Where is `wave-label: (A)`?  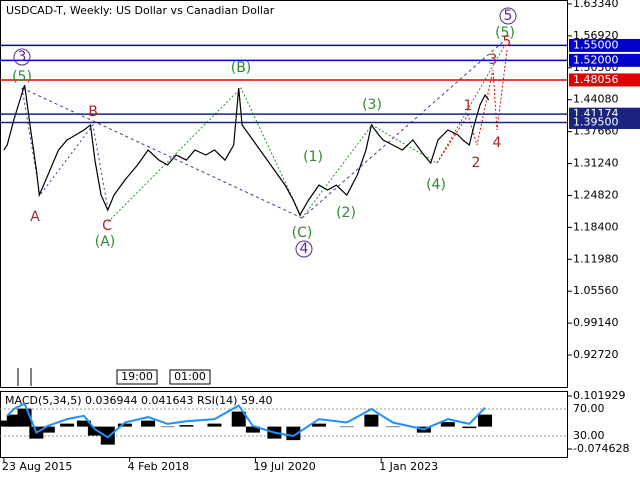 wave-label: (A) is located at coordinates (105, 242).